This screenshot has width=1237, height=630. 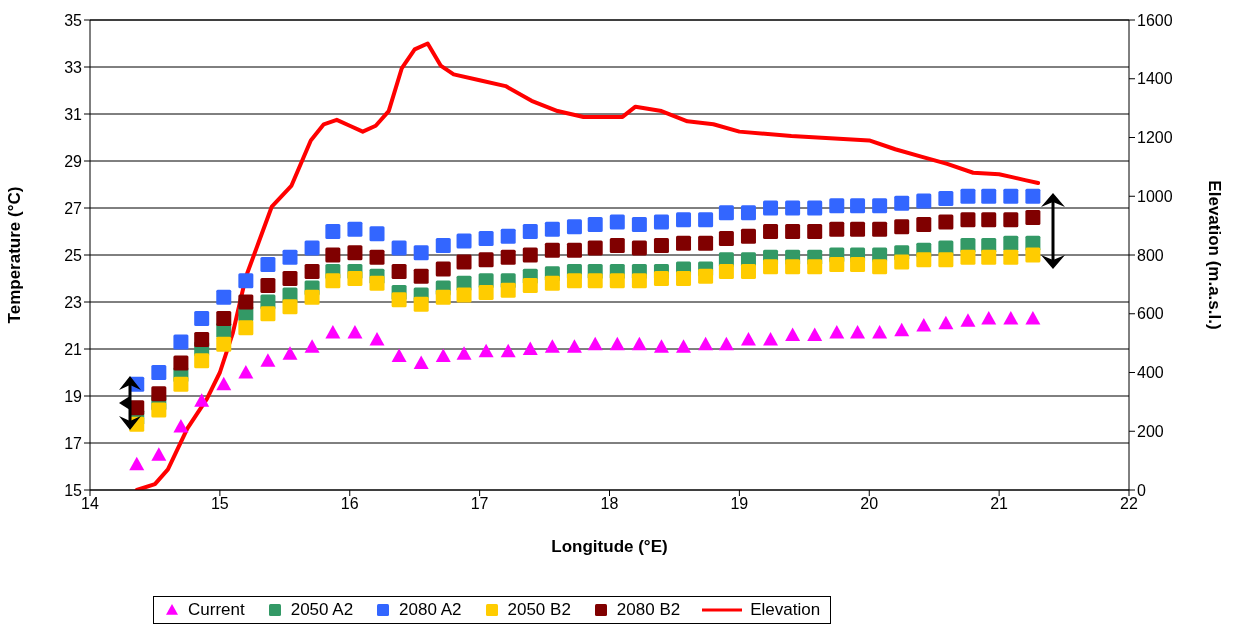 I want to click on x-tick-label: 18, so click(x=609, y=504).